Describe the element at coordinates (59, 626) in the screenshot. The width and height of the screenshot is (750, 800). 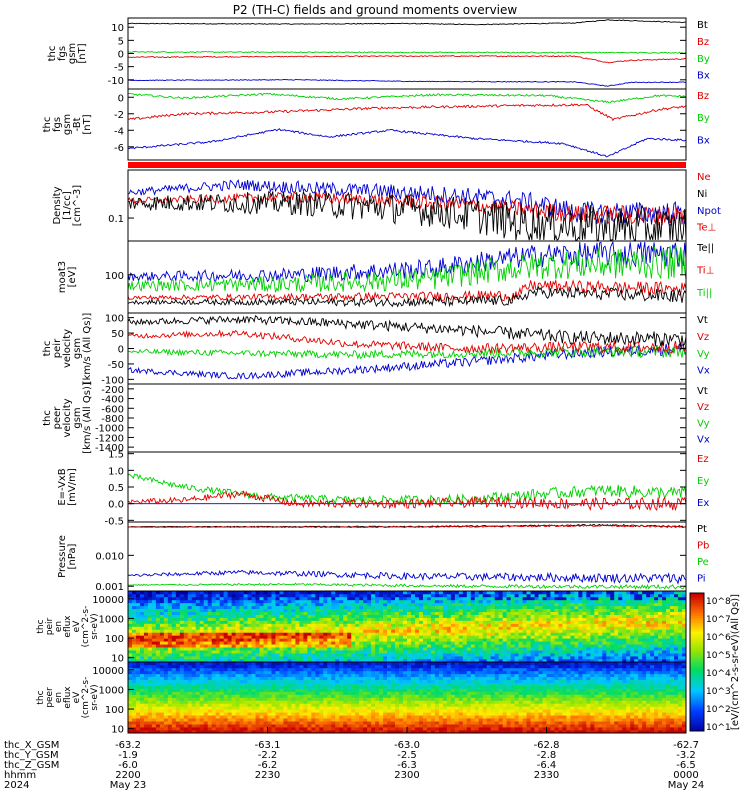
I see `y-axis-label: en` at that location.